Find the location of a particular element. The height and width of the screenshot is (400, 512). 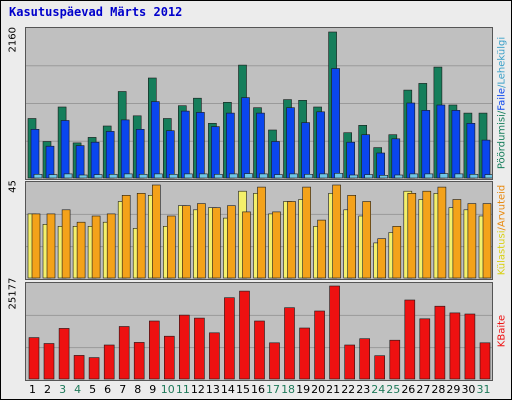

x-tick-label-day-26: 26 is located at coordinates (408, 389).